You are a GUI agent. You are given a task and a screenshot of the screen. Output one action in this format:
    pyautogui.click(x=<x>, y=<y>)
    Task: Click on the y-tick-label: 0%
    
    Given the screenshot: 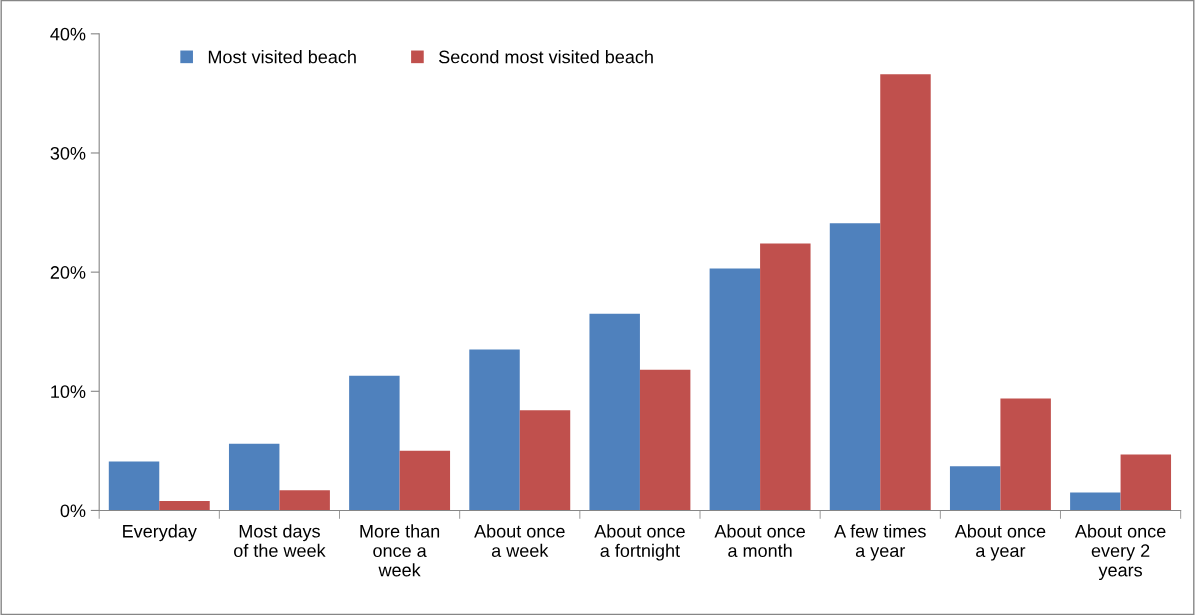 What is the action you would take?
    pyautogui.click(x=73, y=511)
    